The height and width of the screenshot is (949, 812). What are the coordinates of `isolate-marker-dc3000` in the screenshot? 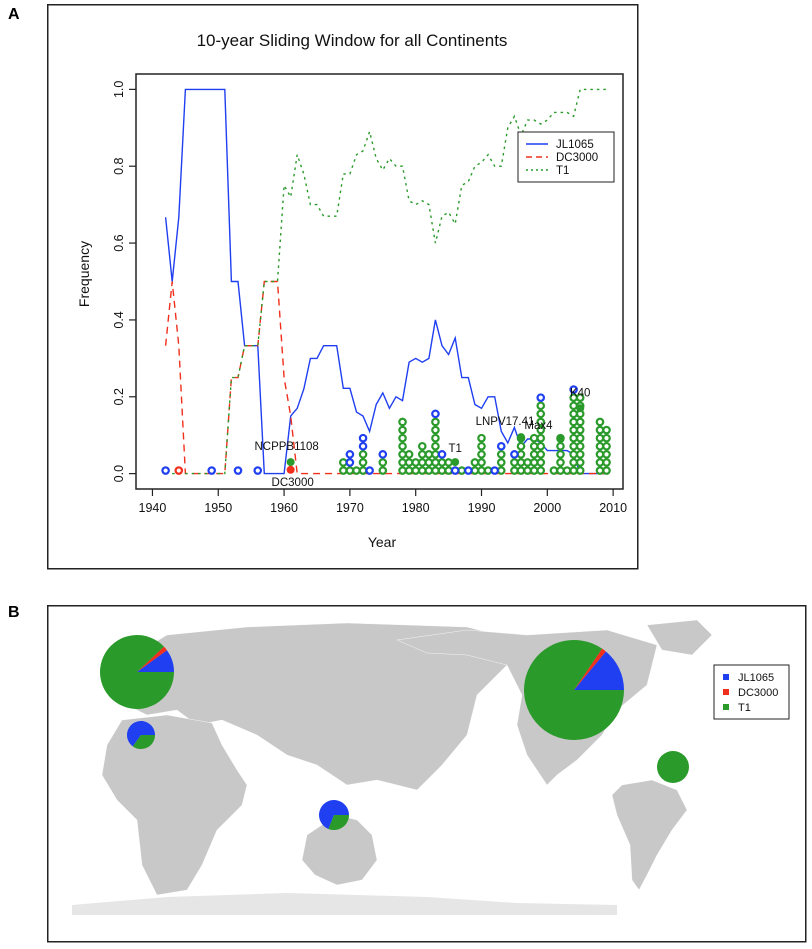 It's located at (179, 470).